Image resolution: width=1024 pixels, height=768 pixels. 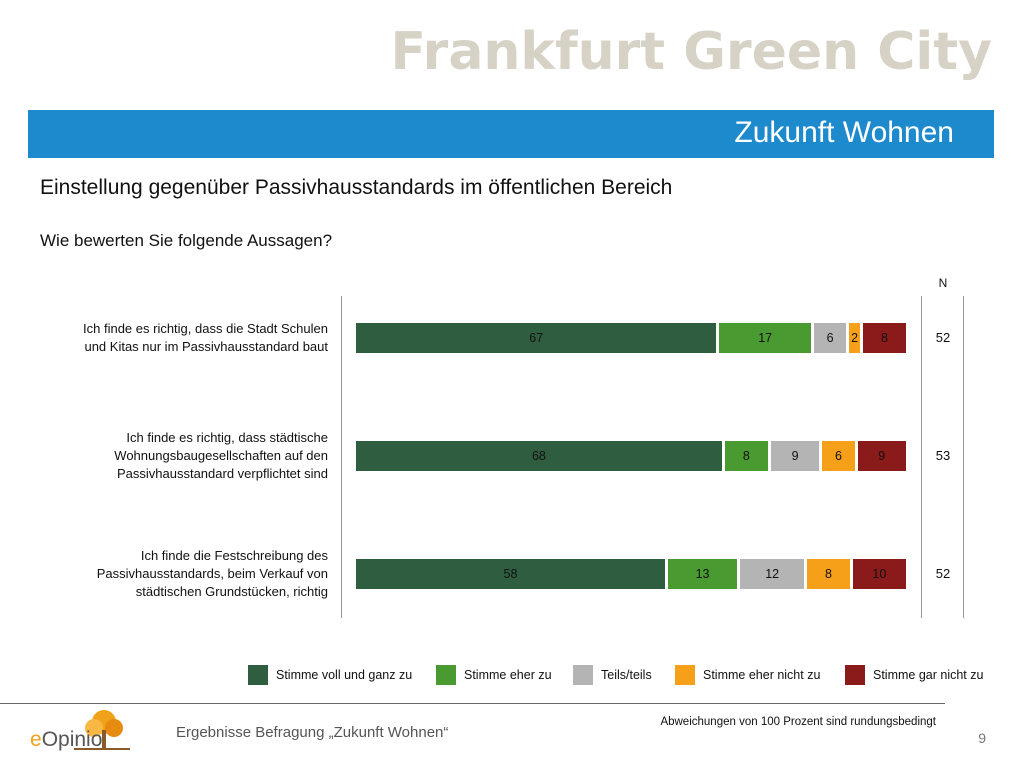 I want to click on category-label-line: Passivhausstandard verpflichtet sind, so click(x=222, y=473).